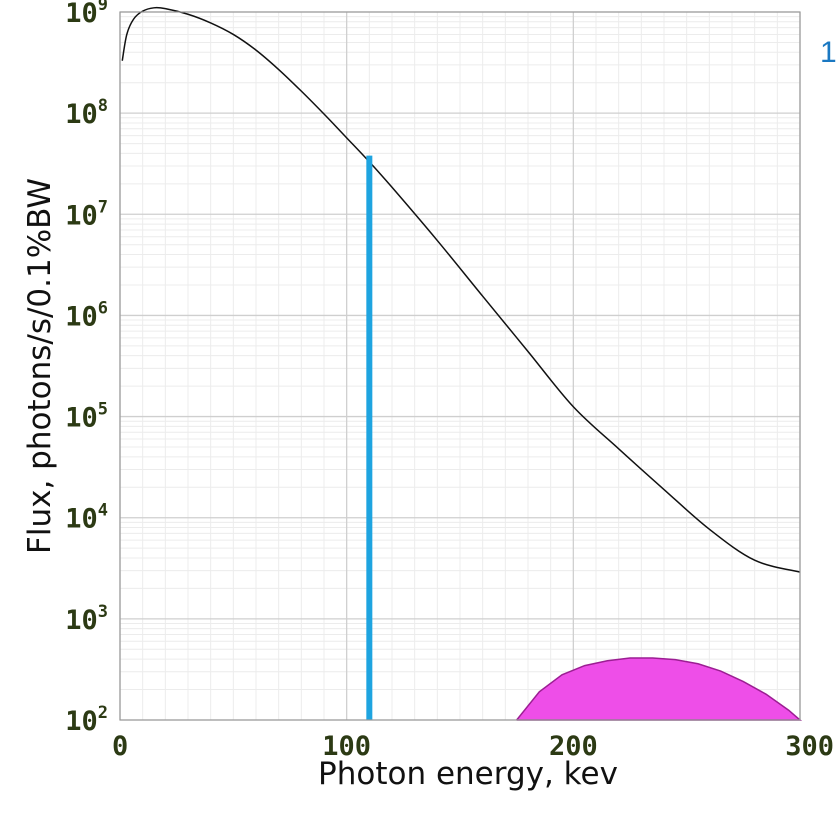  I want to click on y-tick-label: 10², so click(86, 720).